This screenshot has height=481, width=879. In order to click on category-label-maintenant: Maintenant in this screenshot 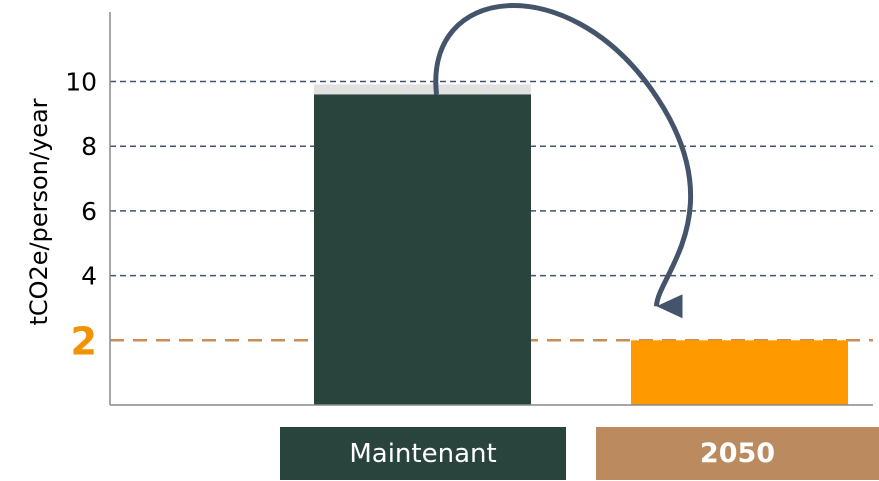, I will do `click(423, 453)`.